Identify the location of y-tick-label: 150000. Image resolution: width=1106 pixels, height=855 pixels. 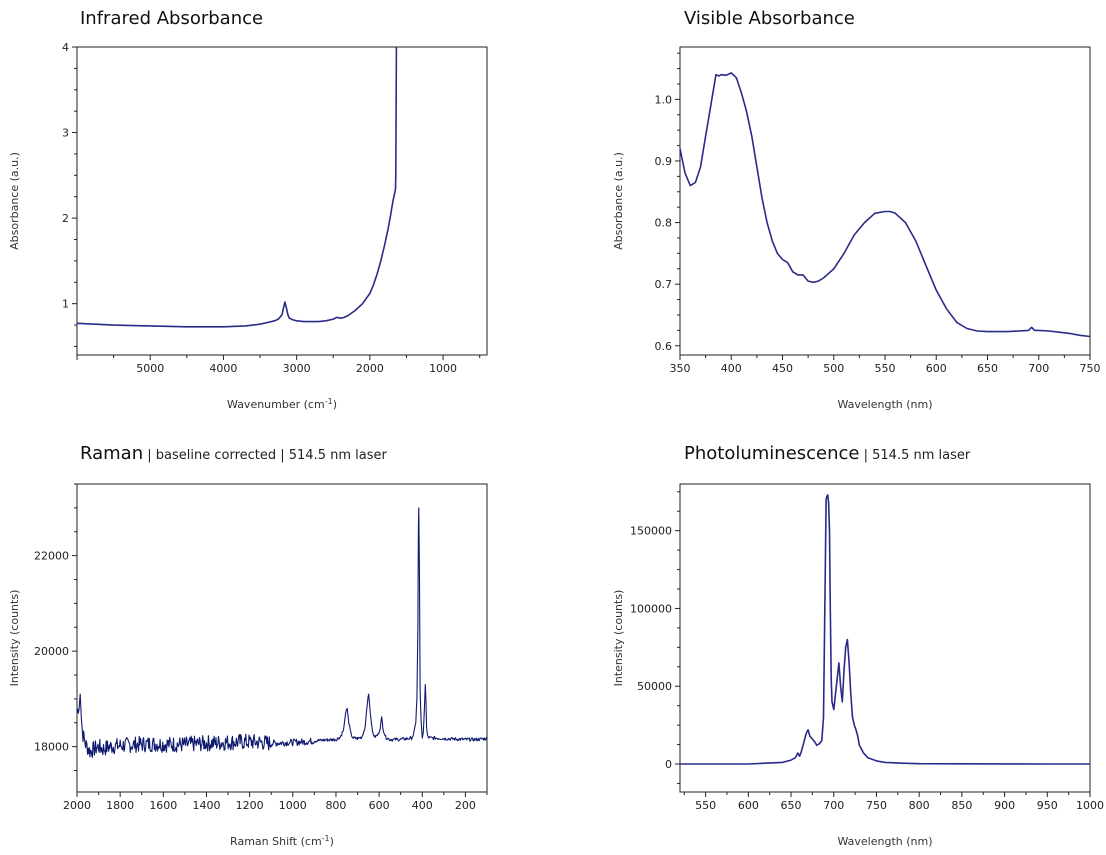
(651, 531).